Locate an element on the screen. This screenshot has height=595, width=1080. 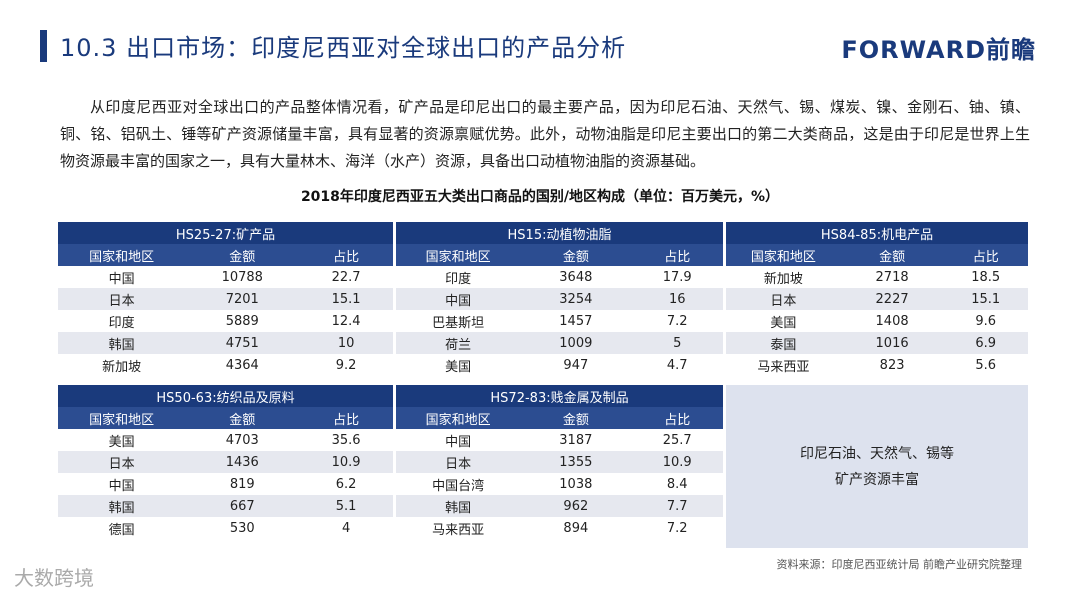
slide-title: 10.3 出口市场：印度尼西亚对全球出口的产品分析 is located at coordinates (343, 48).